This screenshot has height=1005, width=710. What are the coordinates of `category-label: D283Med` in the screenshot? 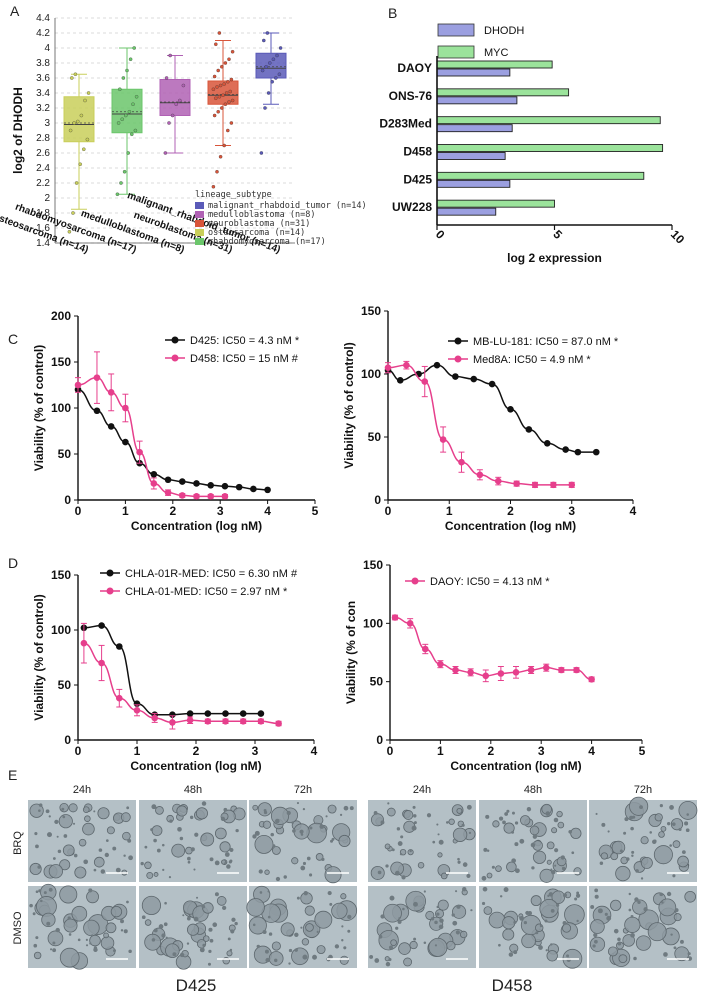 It's located at (405, 124).